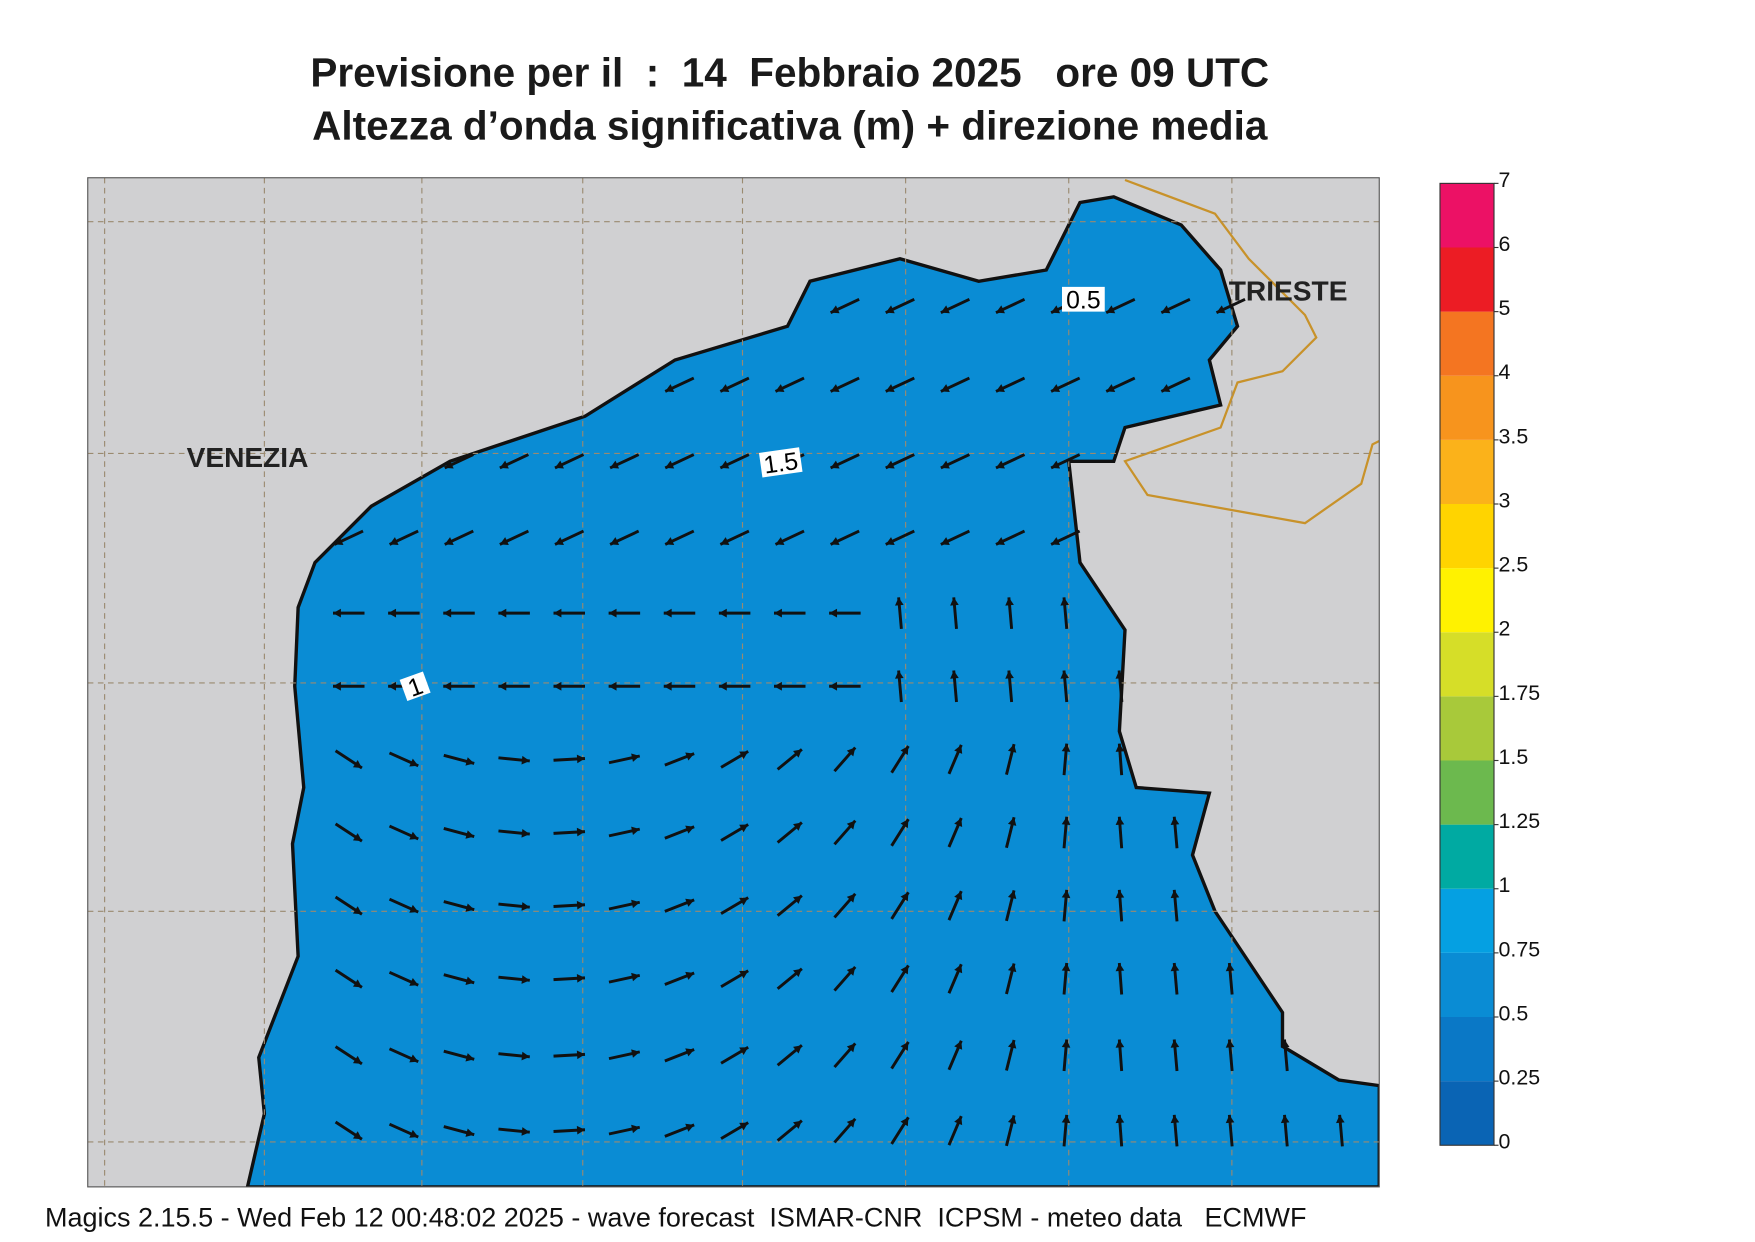 The width and height of the screenshot is (1755, 1242). What do you see at coordinates (1505, 885) in the screenshot?
I see `tick-label: 1` at bounding box center [1505, 885].